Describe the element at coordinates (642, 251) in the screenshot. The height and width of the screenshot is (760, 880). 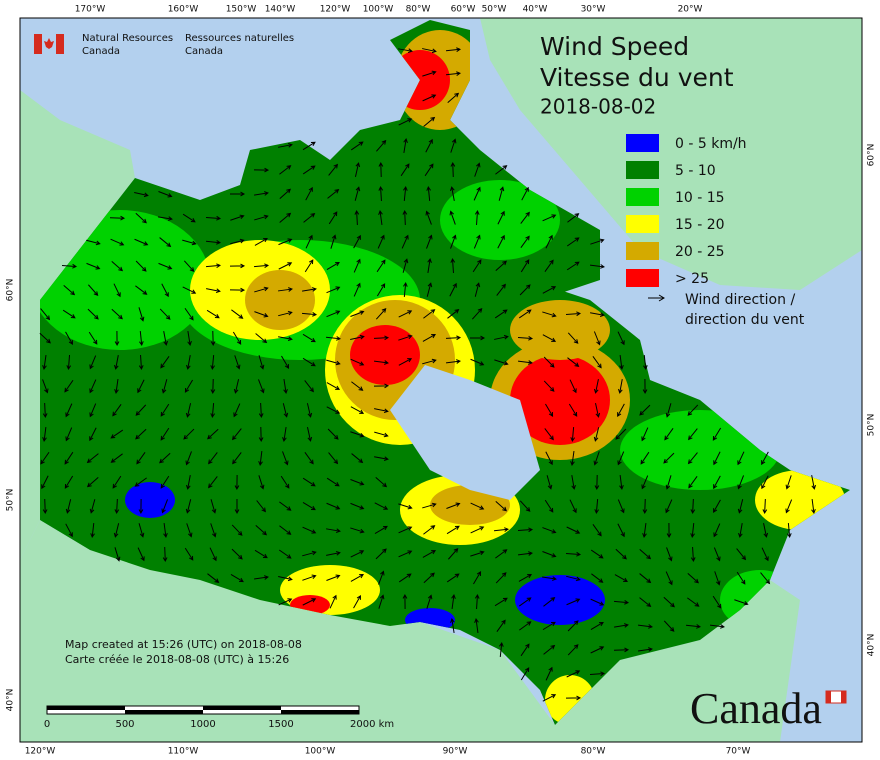
I see `legend-swatch` at that location.